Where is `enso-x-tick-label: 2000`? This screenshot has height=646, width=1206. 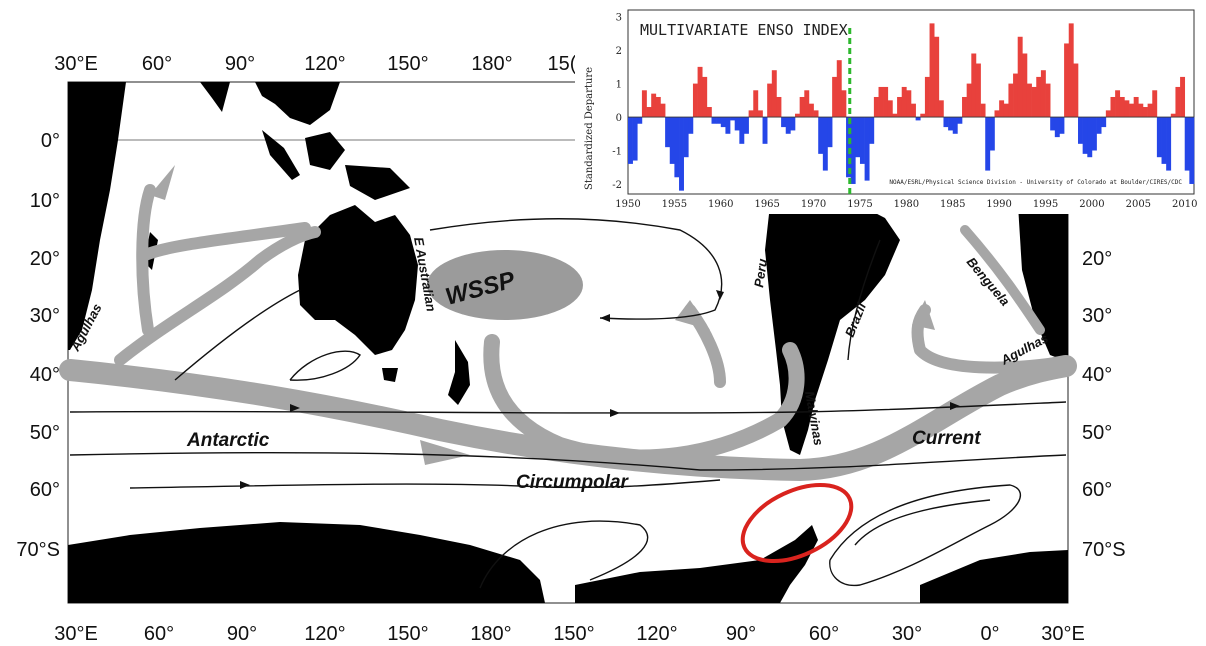
enso-x-tick-label: 2000 is located at coordinates (1091, 204).